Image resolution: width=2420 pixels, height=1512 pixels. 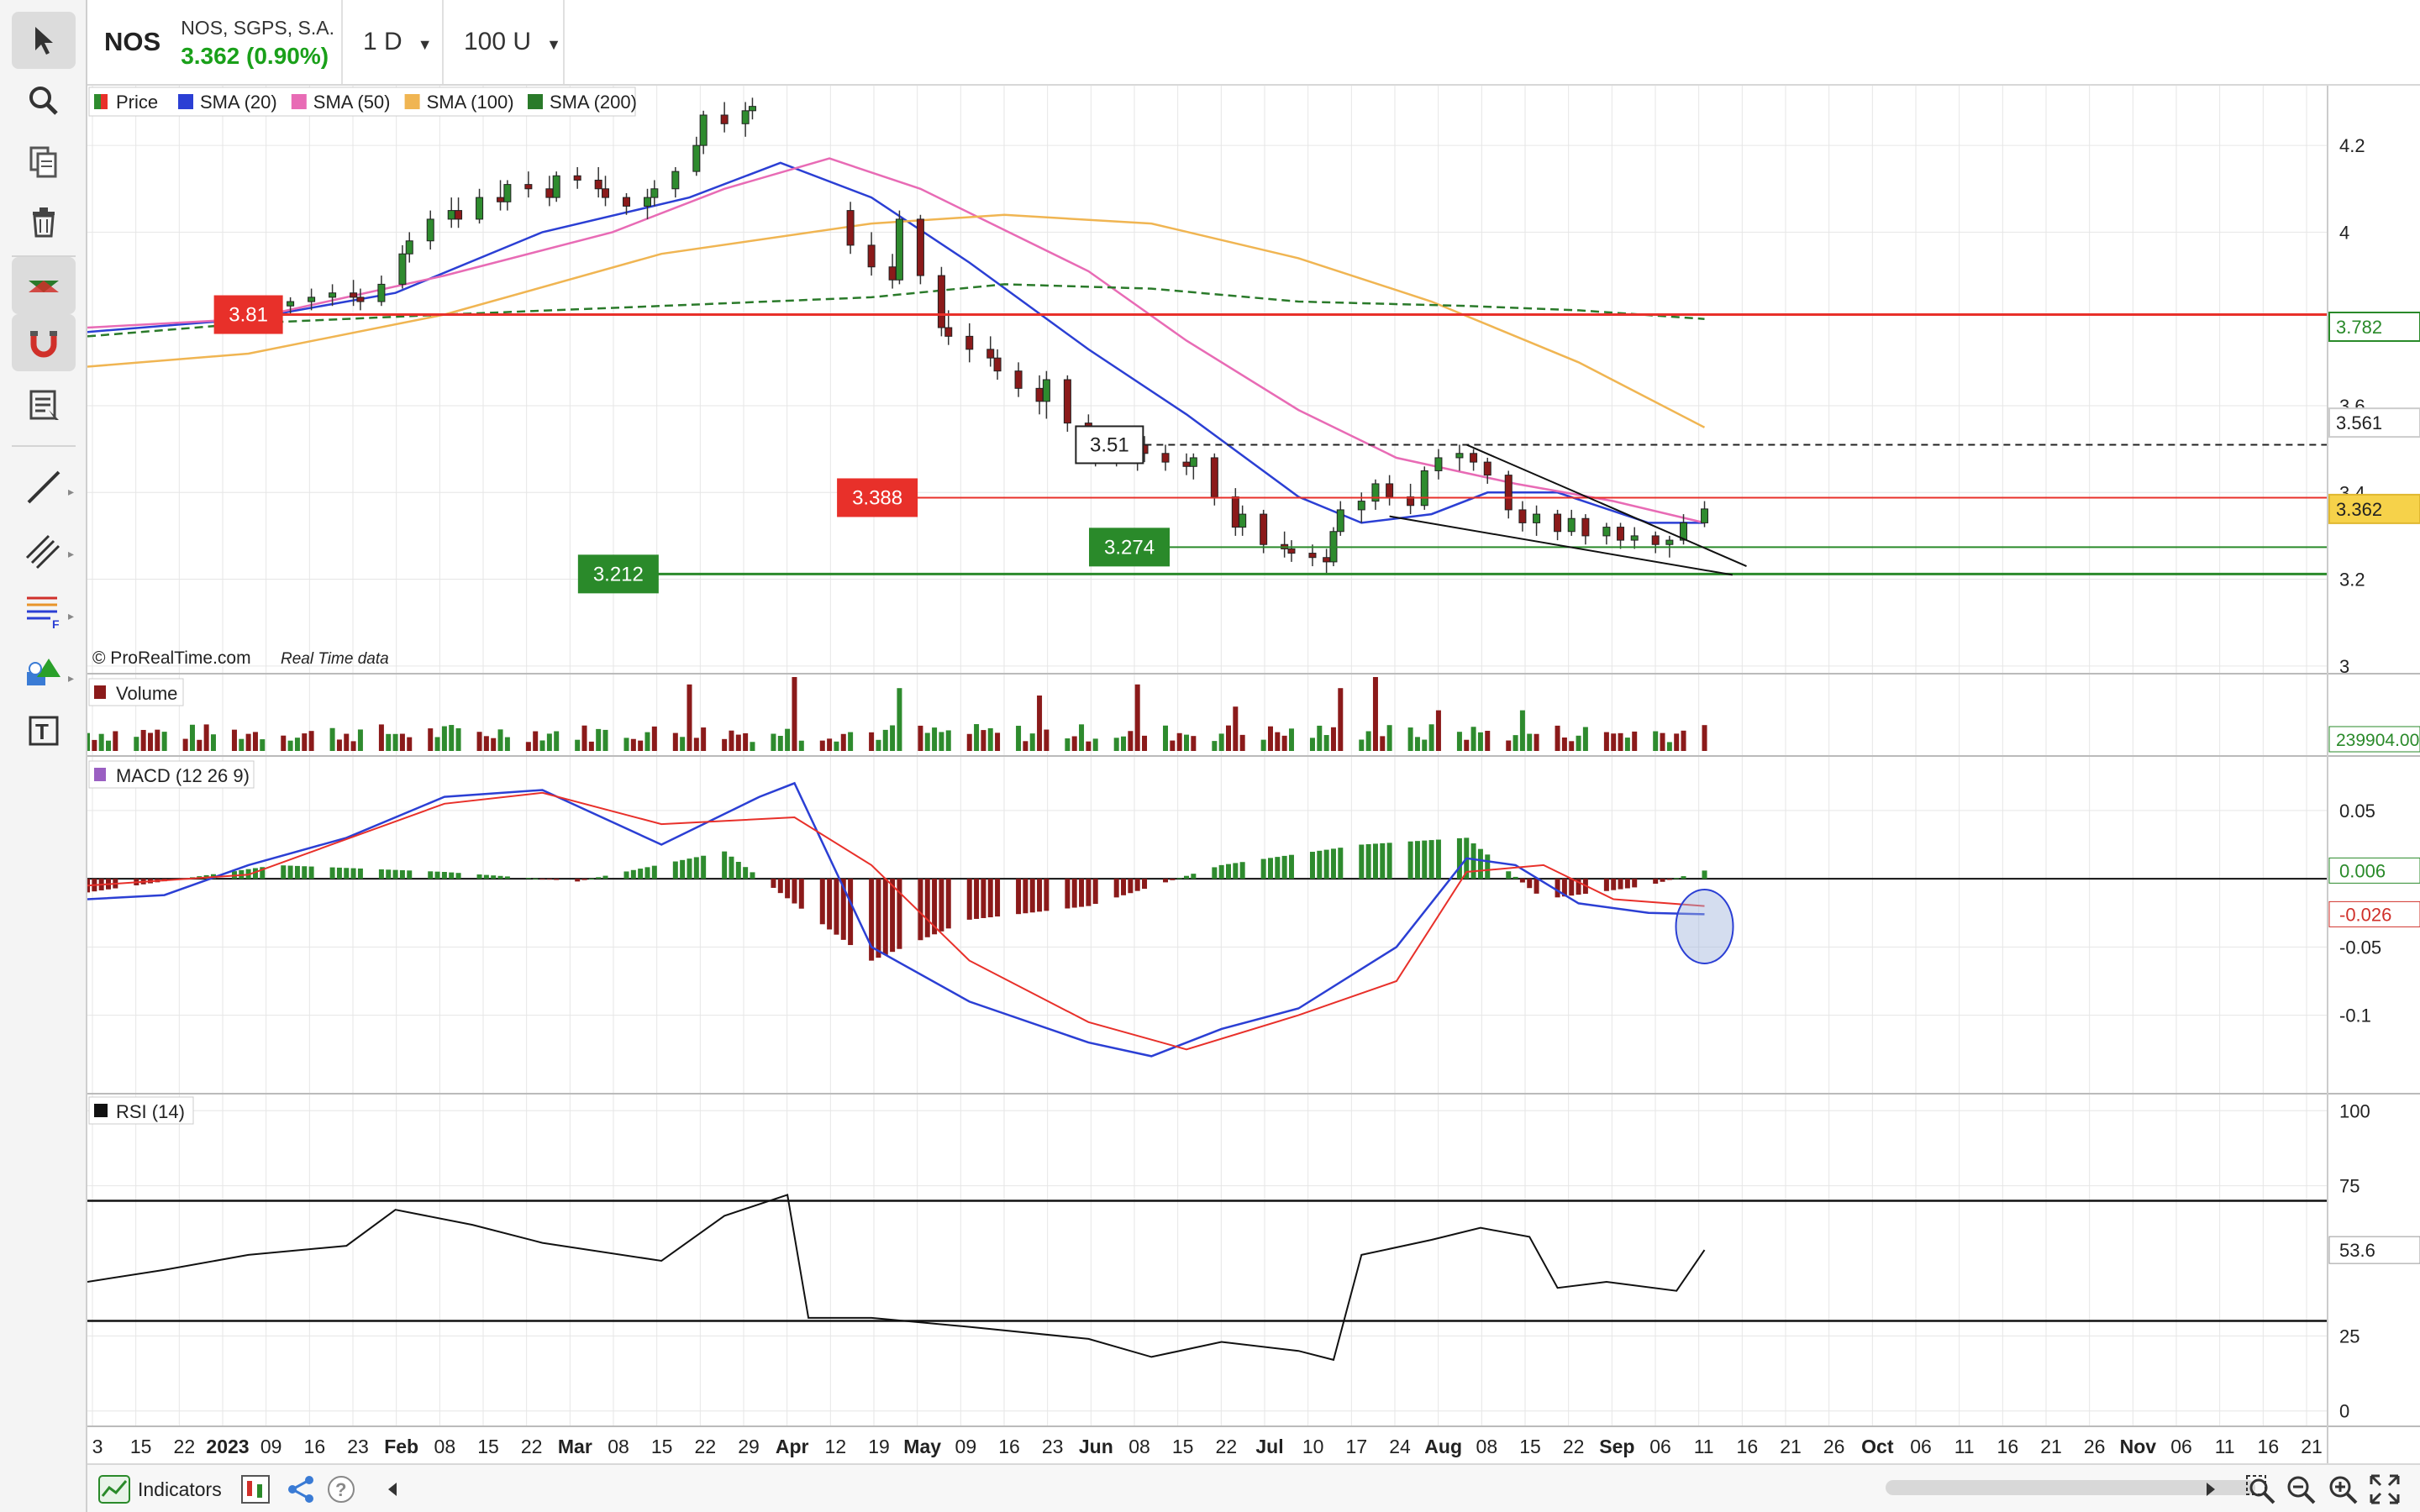 I want to click on indicators-button: Indicators, so click(x=159, y=1489).